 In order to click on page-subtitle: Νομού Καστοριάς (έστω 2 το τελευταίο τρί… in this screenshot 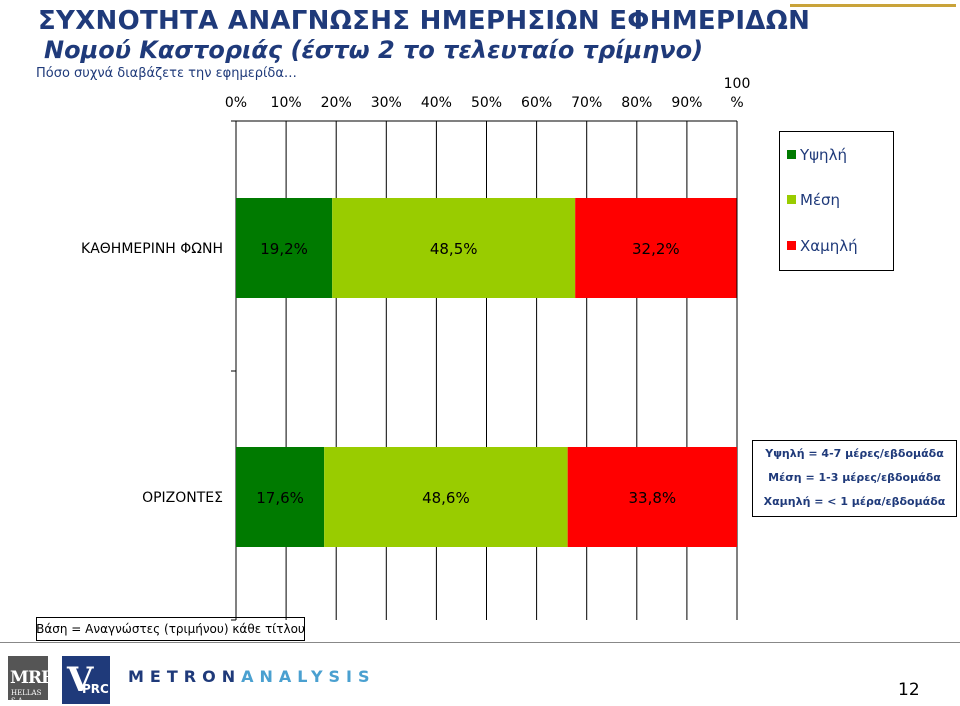, I will do `click(374, 50)`.